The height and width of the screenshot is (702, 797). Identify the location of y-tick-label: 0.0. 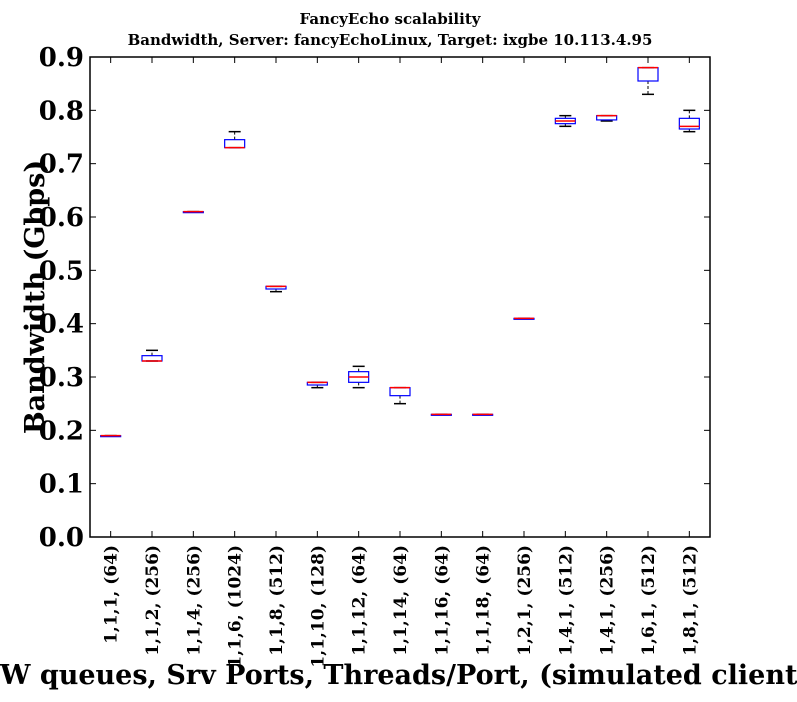
(61, 538).